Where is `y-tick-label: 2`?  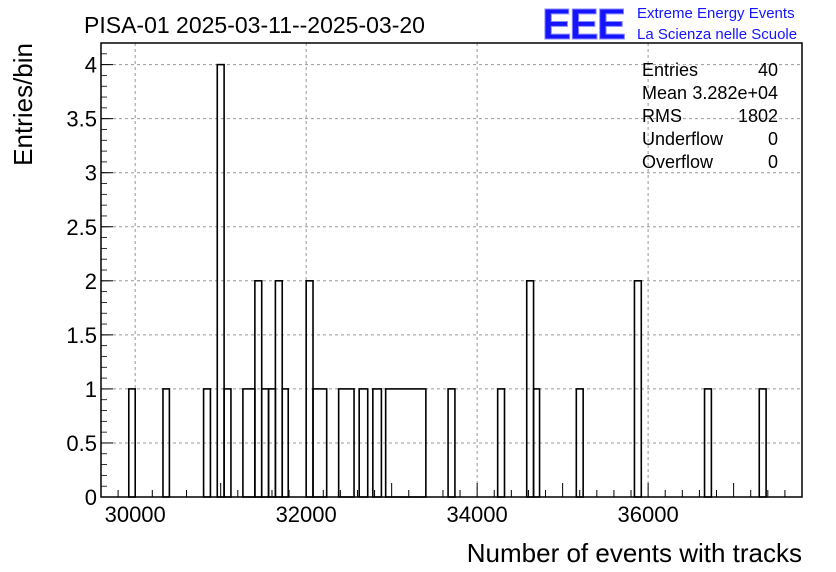 y-tick-label: 2 is located at coordinates (91, 281).